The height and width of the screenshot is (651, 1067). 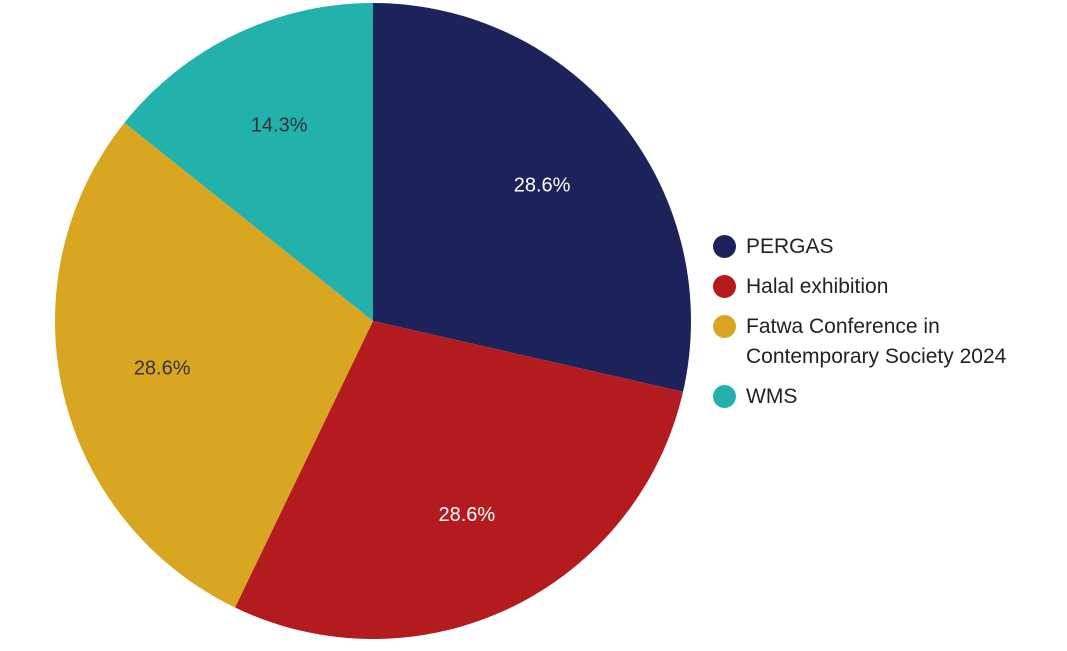 I want to click on legend-label: WMS, so click(x=772, y=396).